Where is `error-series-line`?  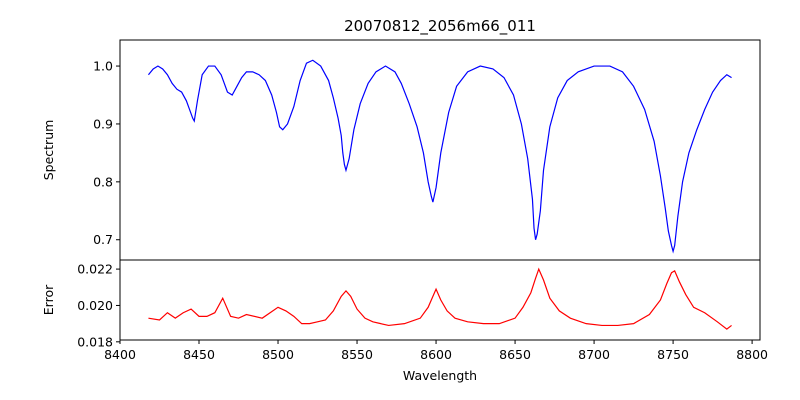
error-series-line is located at coordinates (440, 298).